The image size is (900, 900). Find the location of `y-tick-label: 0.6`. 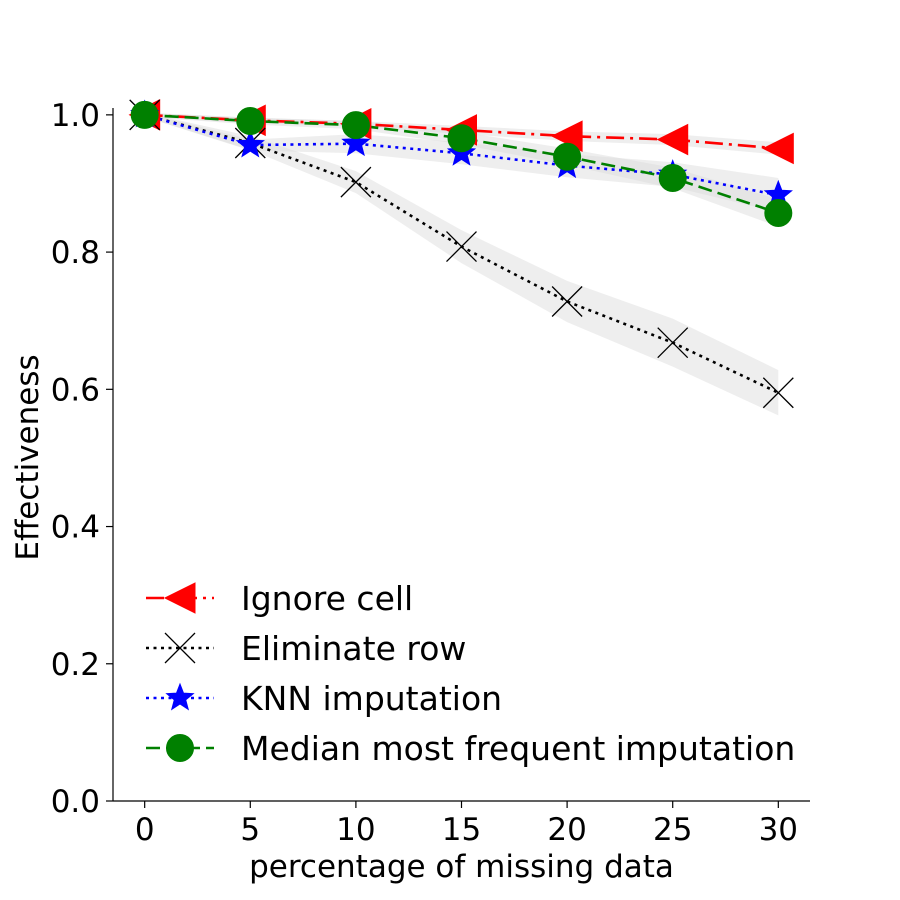

y-tick-label: 0.6 is located at coordinates (75, 390).